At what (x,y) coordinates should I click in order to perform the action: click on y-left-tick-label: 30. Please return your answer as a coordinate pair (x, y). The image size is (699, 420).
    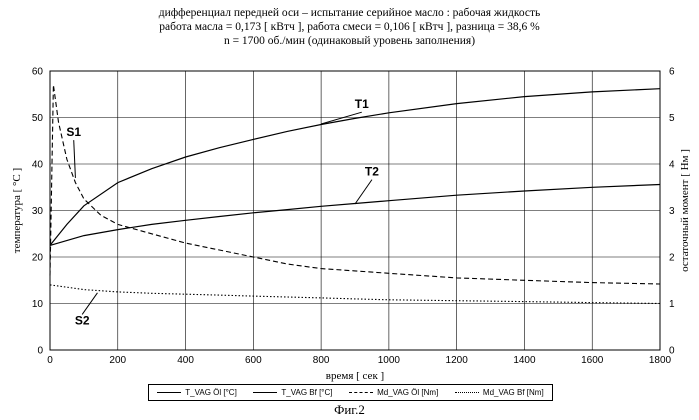
    Looking at the image, I should click on (38, 211).